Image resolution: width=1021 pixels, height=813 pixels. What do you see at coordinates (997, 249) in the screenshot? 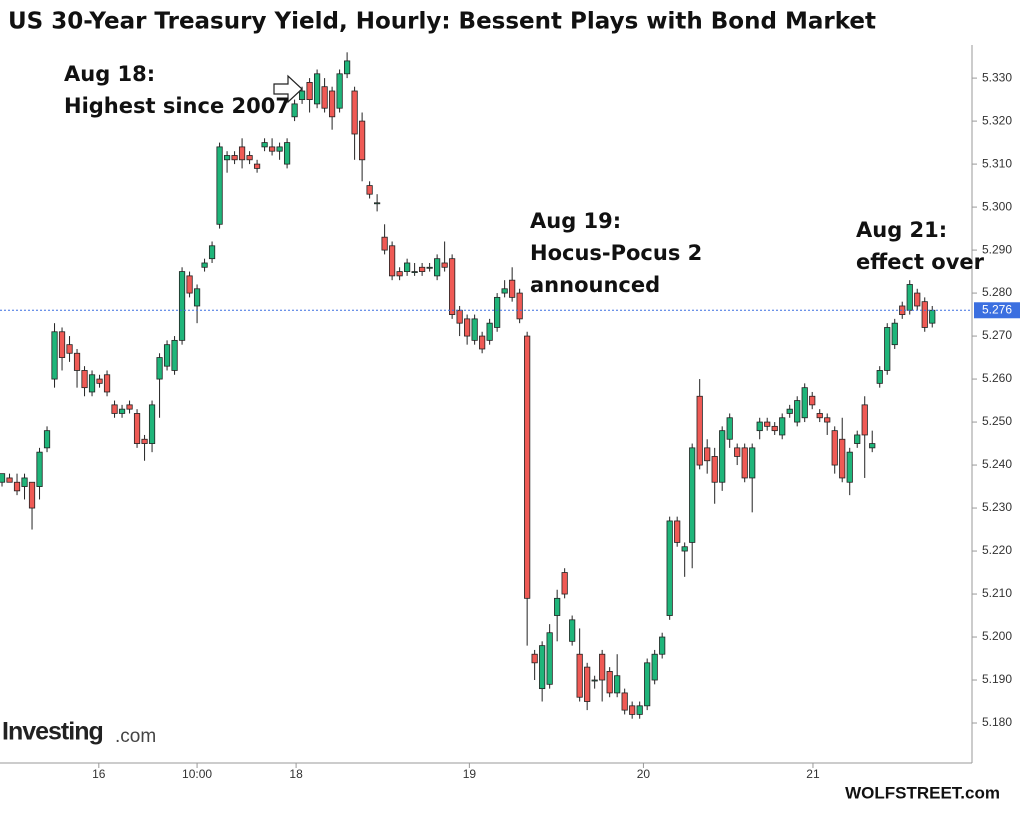
I see `y-tick-label: 5.290` at bounding box center [997, 249].